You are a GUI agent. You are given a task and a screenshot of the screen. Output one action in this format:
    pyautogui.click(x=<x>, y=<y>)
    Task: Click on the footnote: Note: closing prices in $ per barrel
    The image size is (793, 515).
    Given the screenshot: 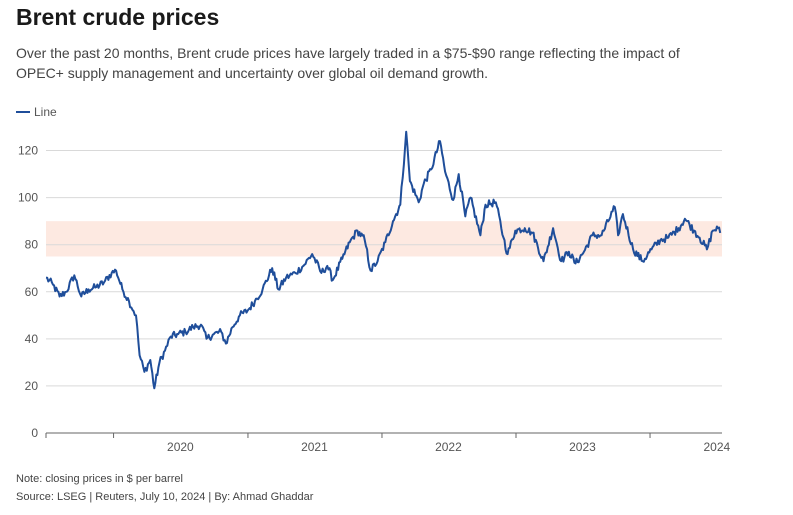 What is the action you would take?
    pyautogui.click(x=99, y=479)
    